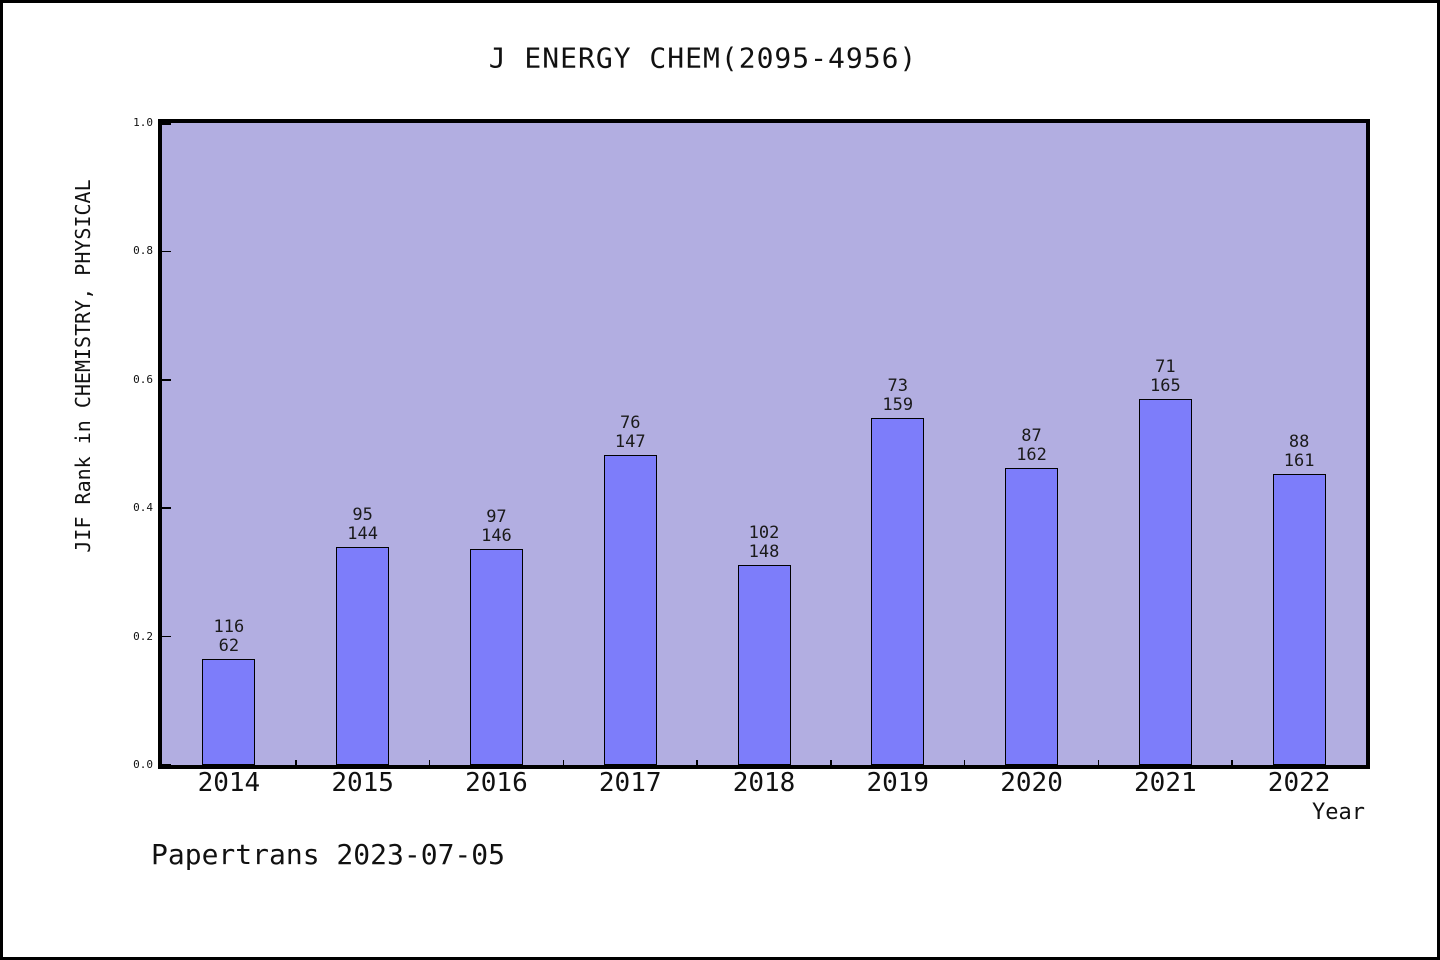 The width and height of the screenshot is (1440, 960). What do you see at coordinates (1031, 783) in the screenshot?
I see `x-tick-label-2020: 2020` at bounding box center [1031, 783].